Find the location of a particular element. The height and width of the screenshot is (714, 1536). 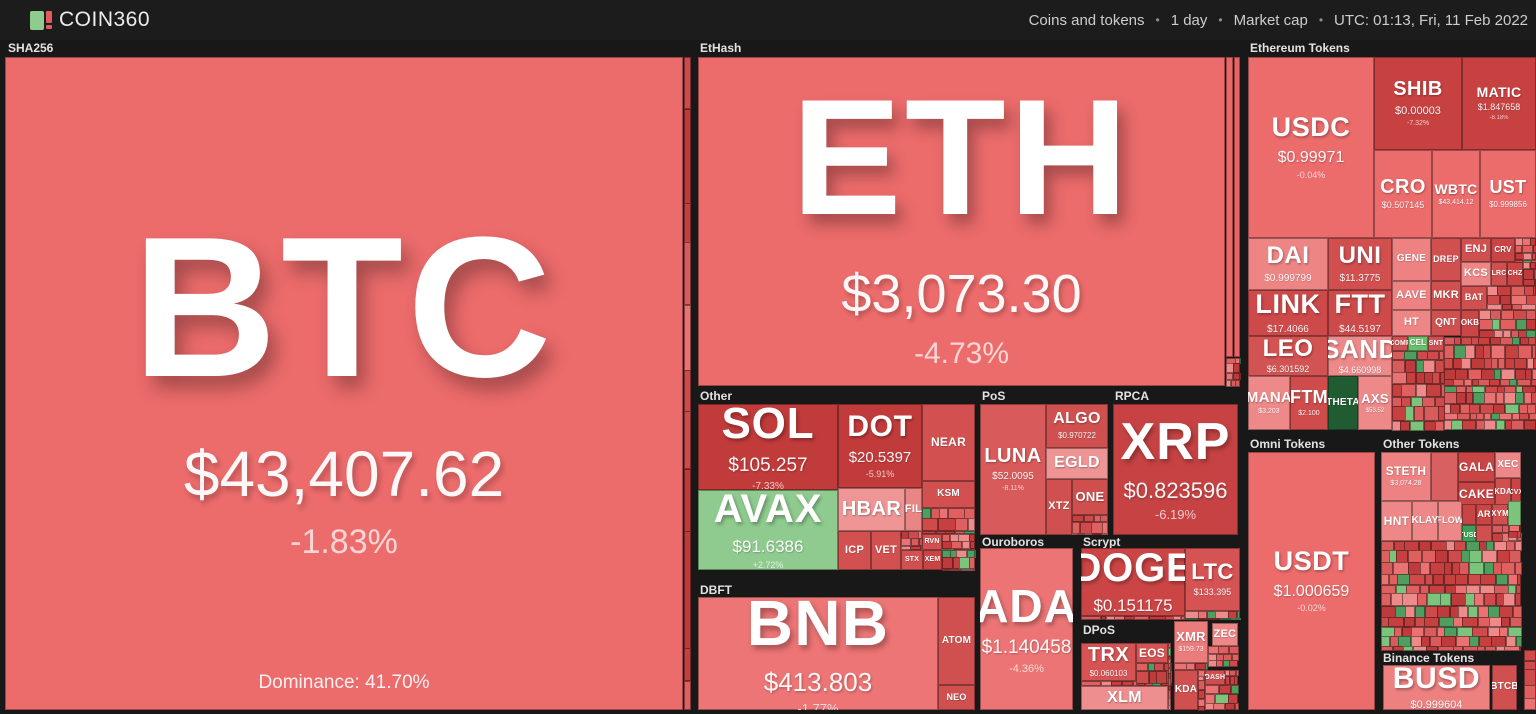

tile-unlabeled is located at coordinates (1444, 476).